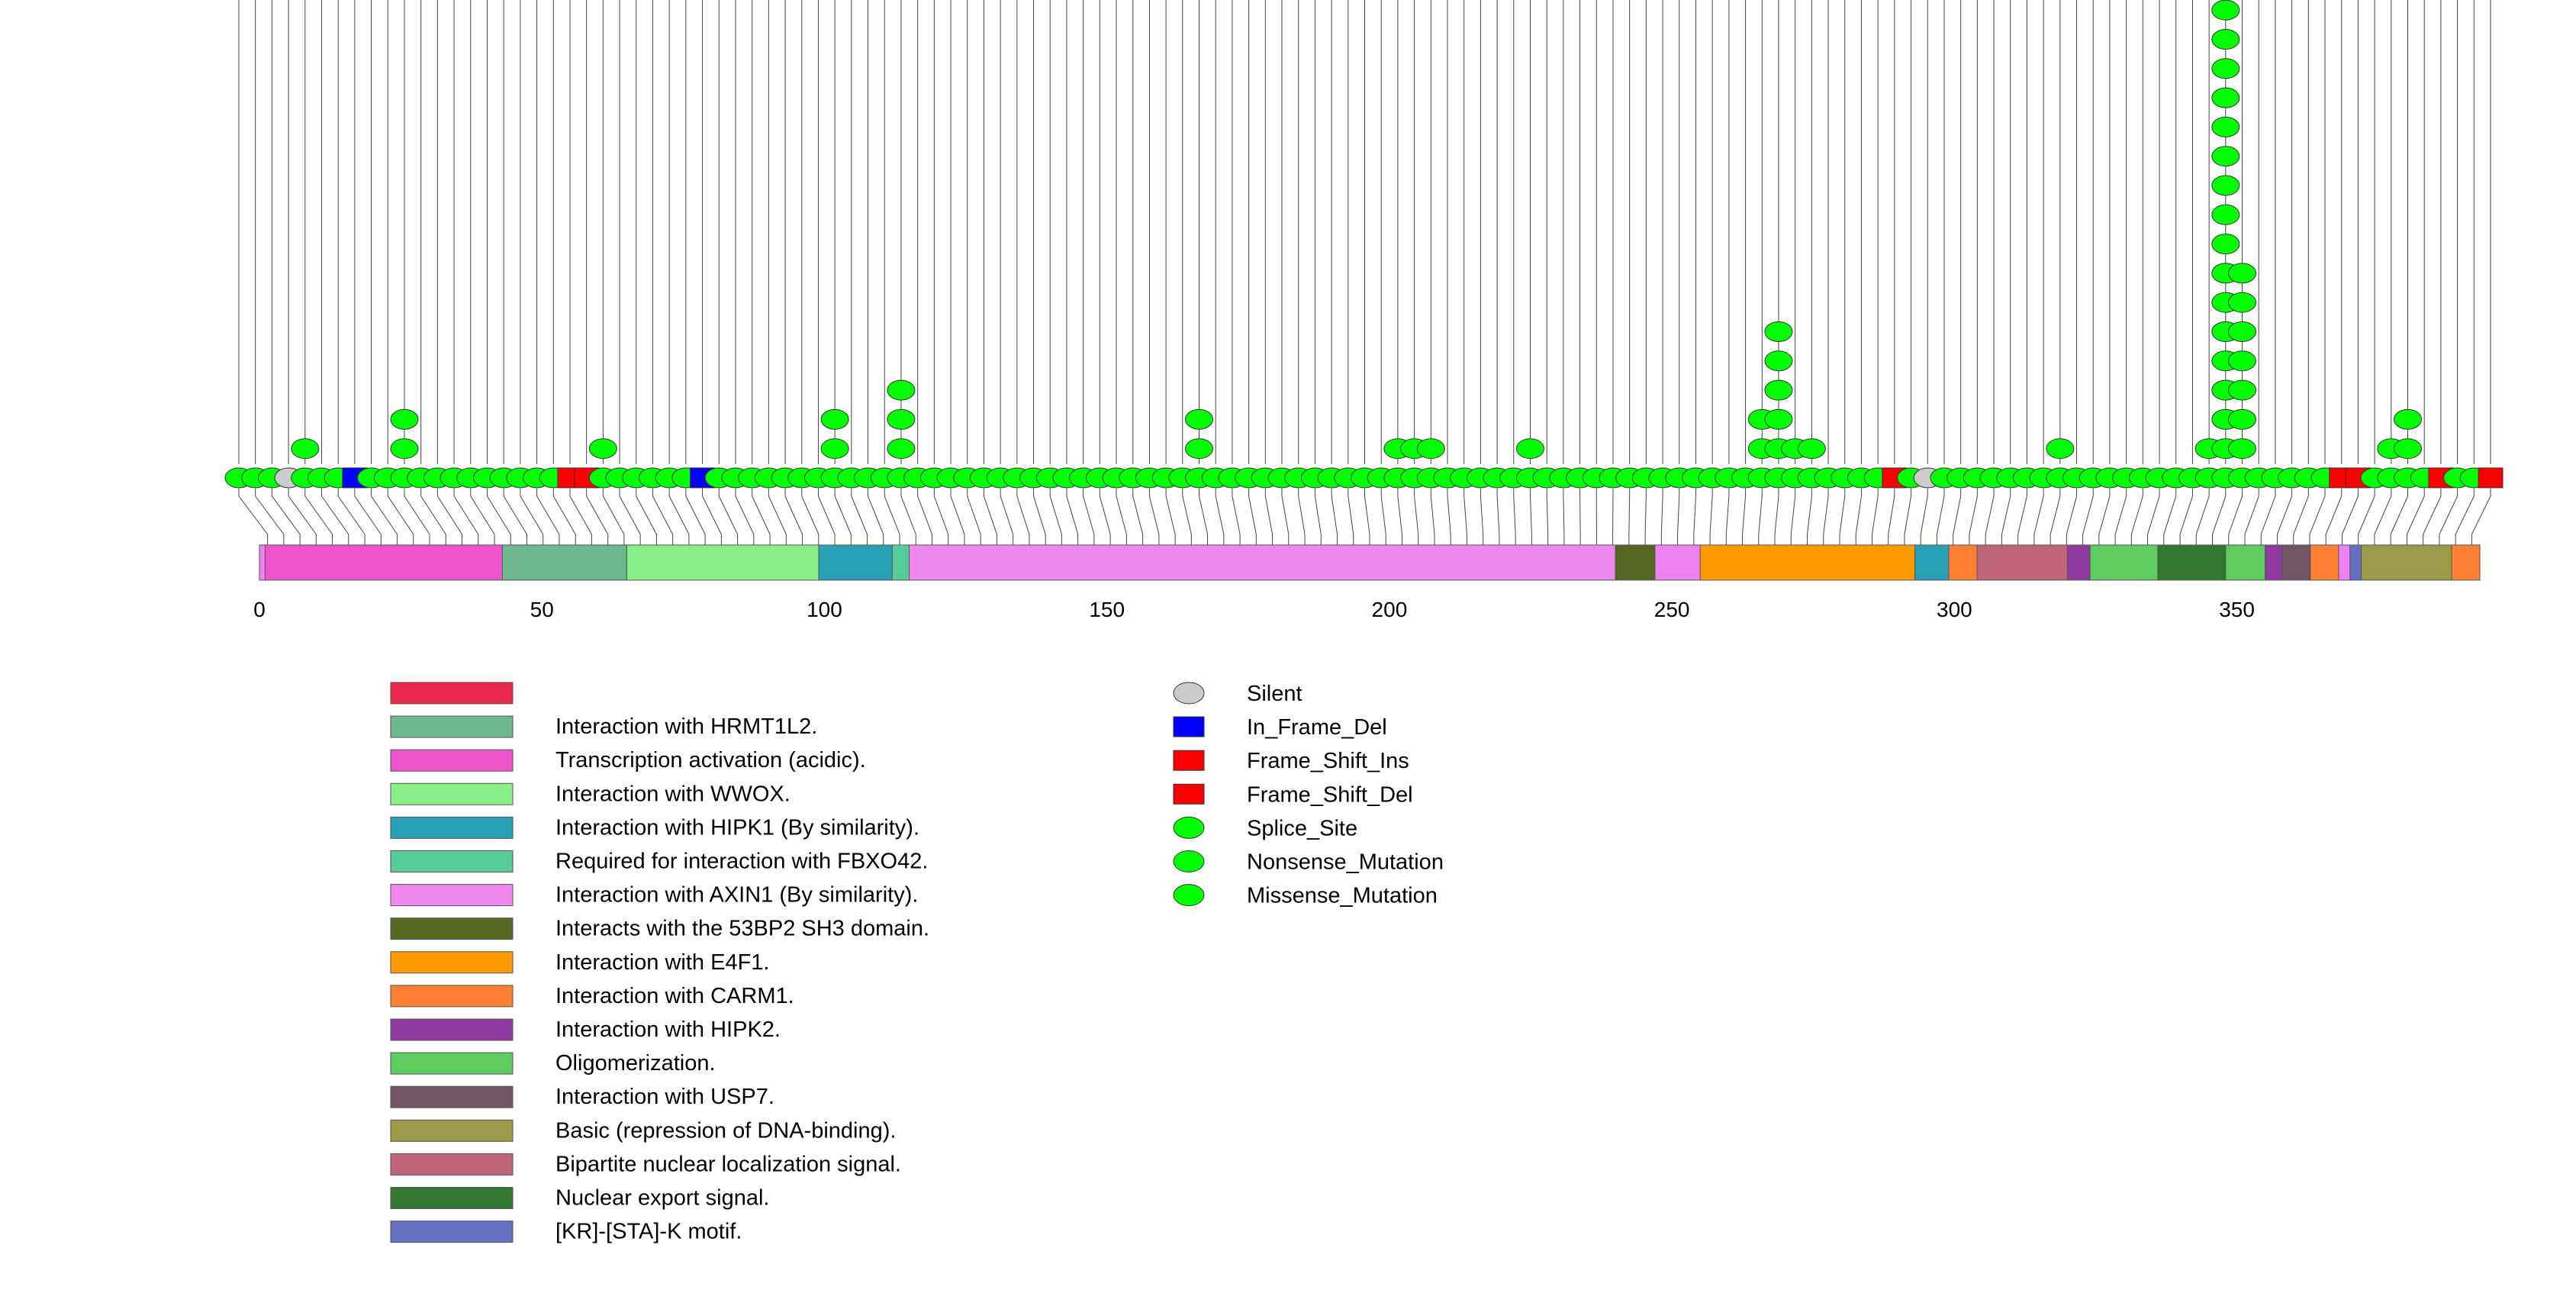  What do you see at coordinates (742, 929) in the screenshot?
I see `legend-domain-label: Interacts with the 53BP2 SH3 domain.` at bounding box center [742, 929].